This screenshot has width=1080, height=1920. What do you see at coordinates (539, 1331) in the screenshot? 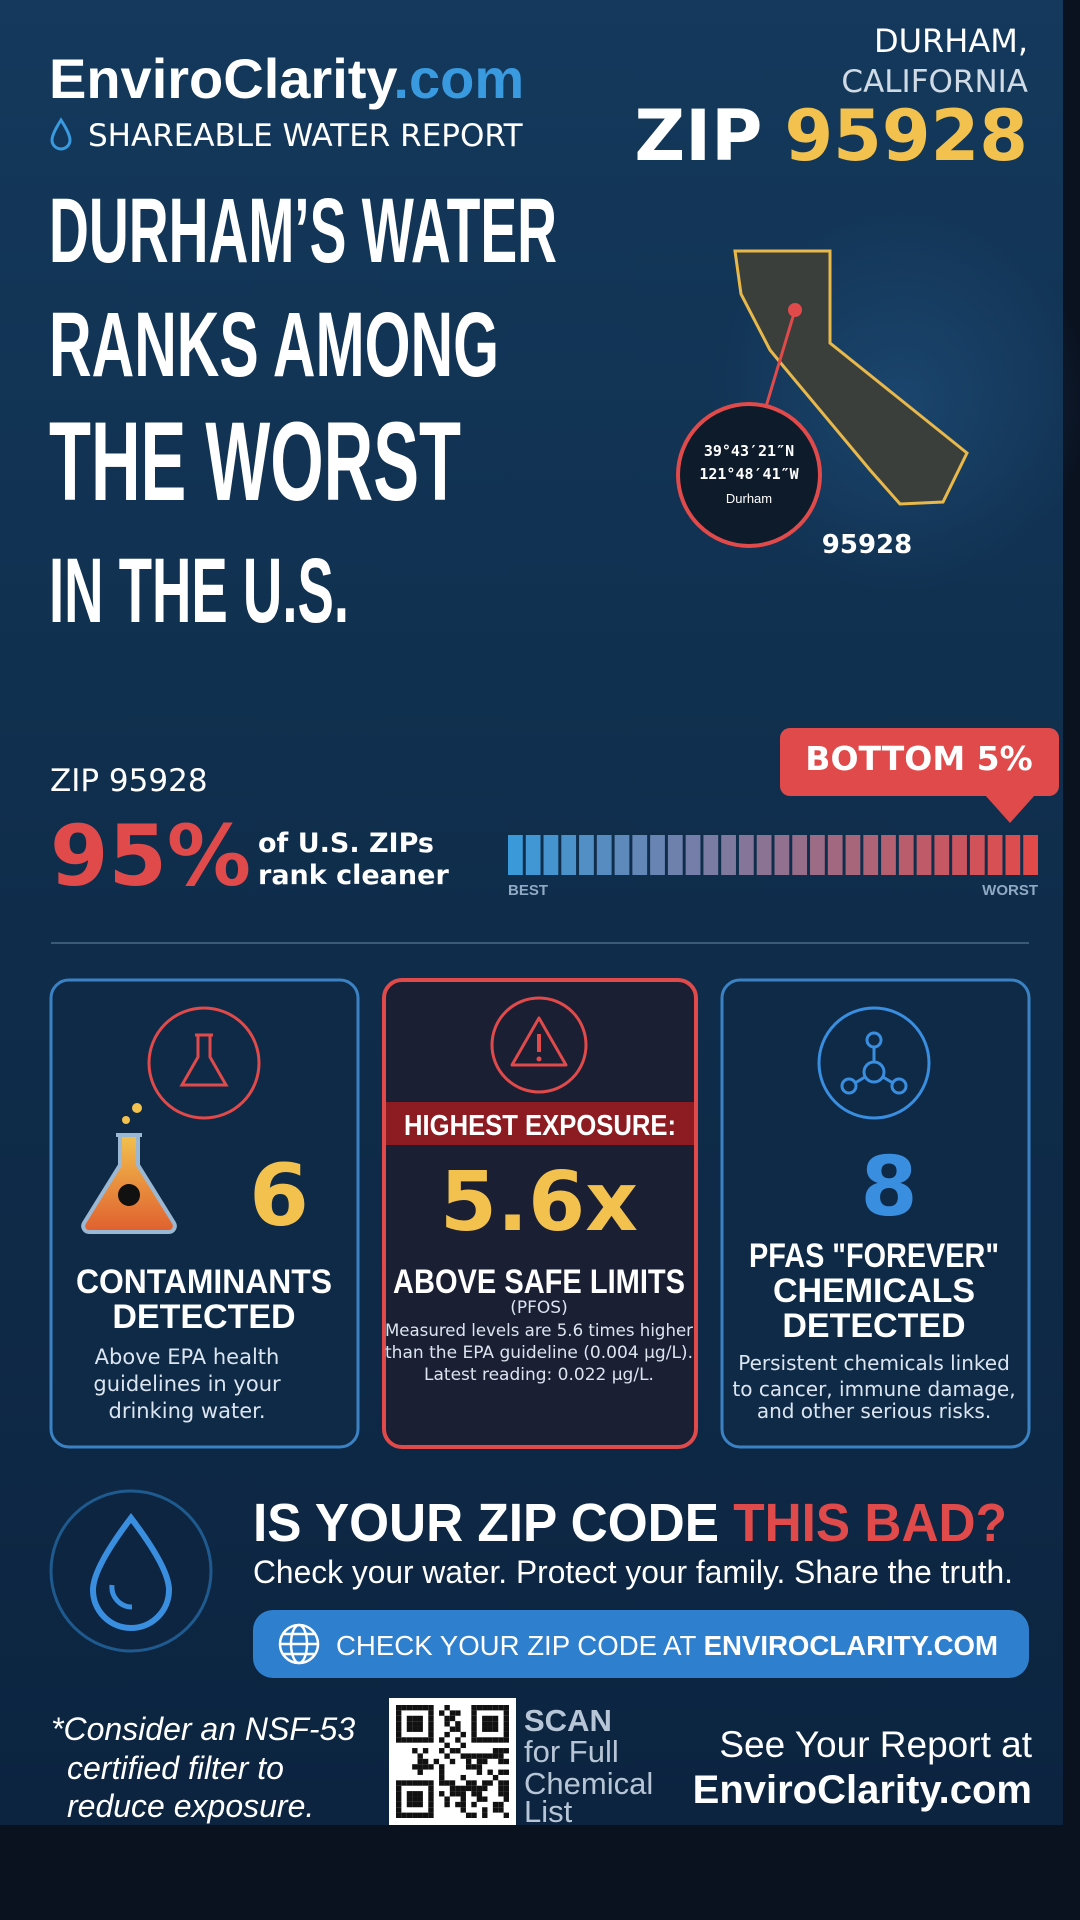
I see `card-description: Measured levels are 5.6 times higher` at bounding box center [539, 1331].